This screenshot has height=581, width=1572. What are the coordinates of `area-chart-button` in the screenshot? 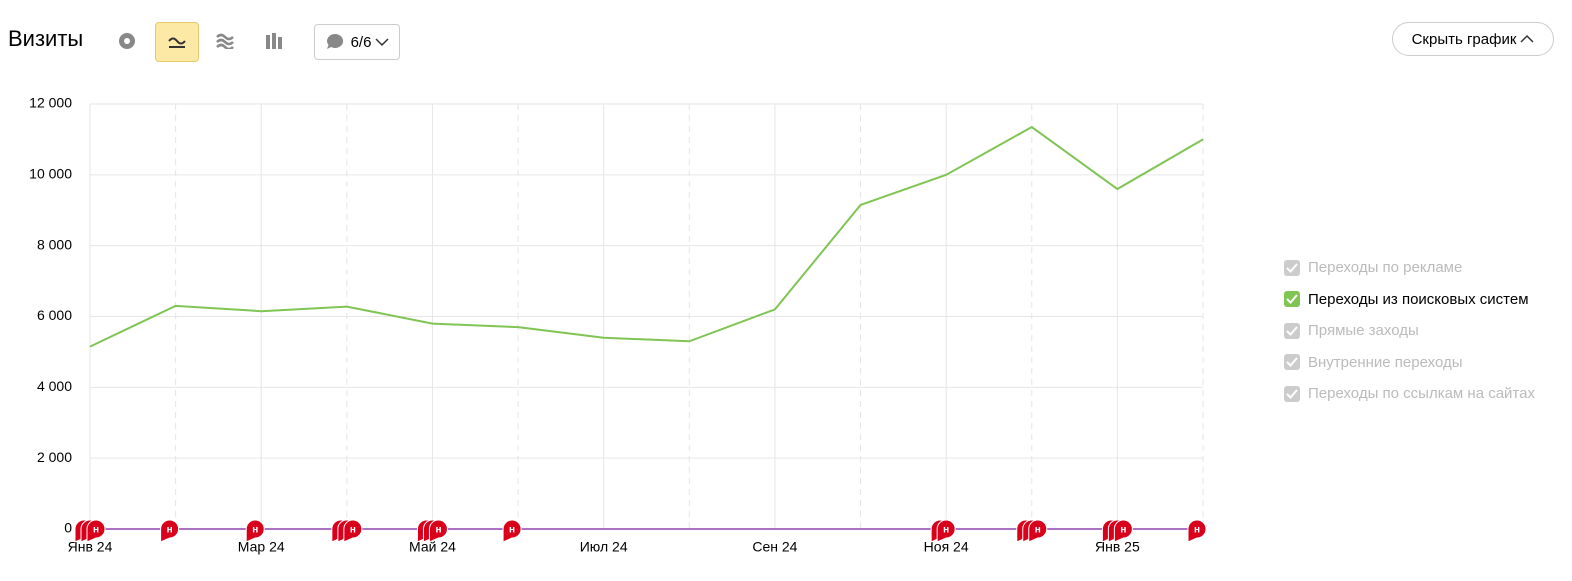 It's located at (225, 41).